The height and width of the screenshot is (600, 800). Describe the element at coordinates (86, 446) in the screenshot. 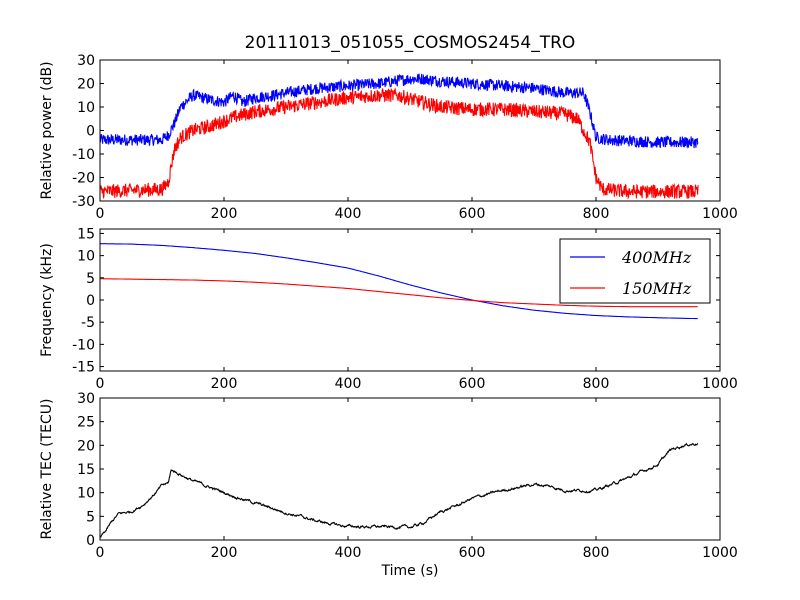

I see `relative-tec-ytick-label: 20` at that location.